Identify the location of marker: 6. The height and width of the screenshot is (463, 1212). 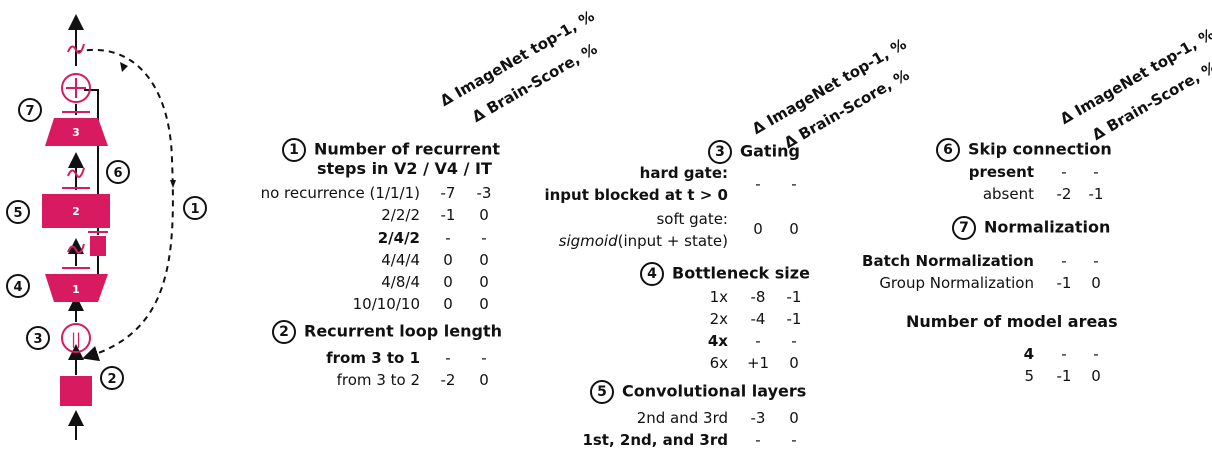
(948, 150).